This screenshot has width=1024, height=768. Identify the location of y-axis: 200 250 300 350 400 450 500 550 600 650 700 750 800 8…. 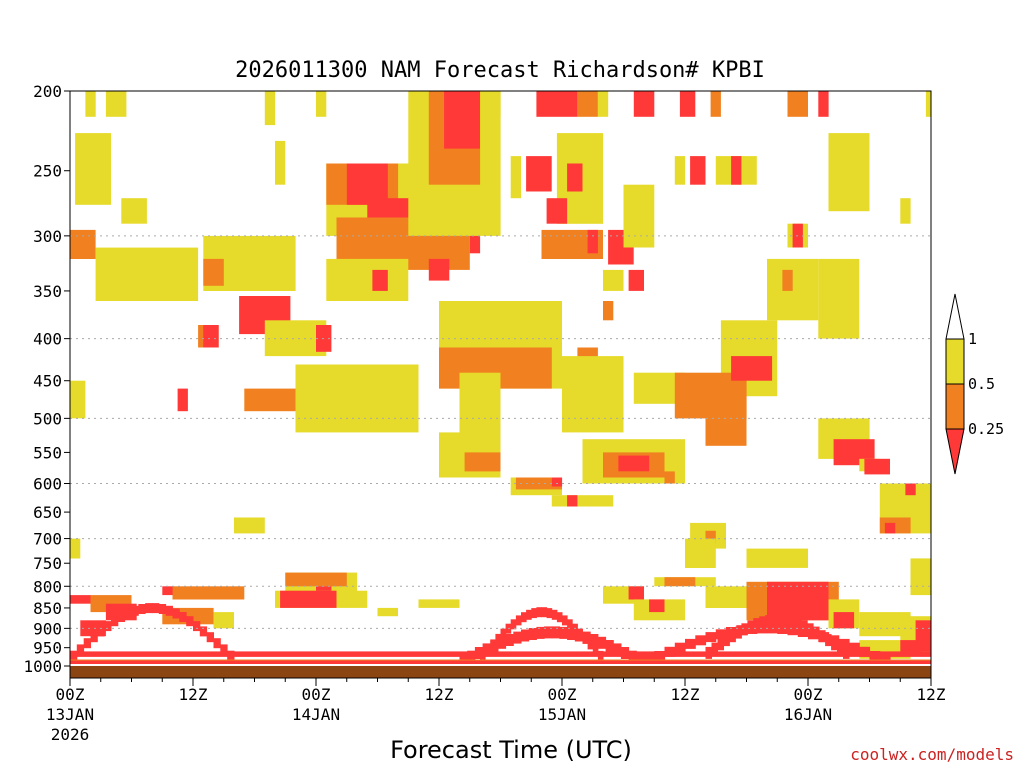
(46, 379).